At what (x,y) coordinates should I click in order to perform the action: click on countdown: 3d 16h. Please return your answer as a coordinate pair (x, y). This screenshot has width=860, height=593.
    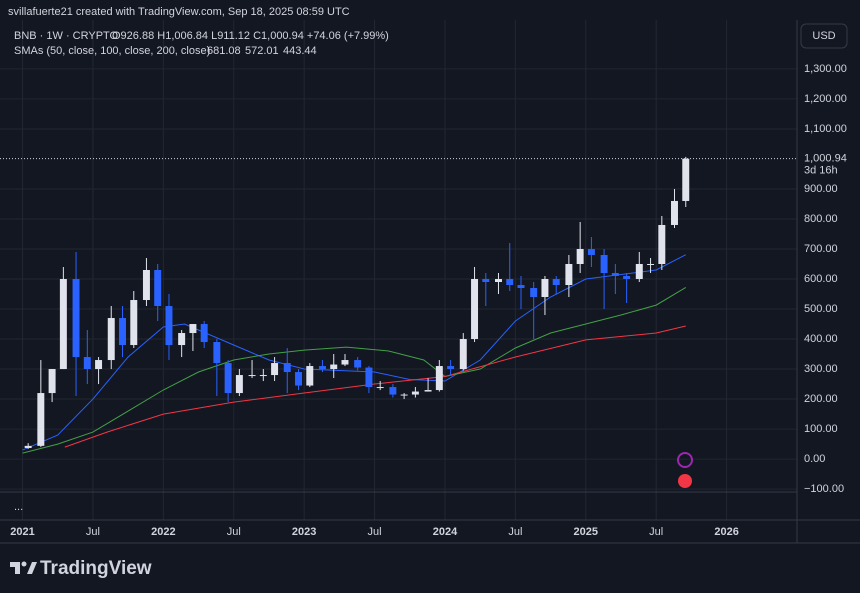
    Looking at the image, I should click on (821, 171).